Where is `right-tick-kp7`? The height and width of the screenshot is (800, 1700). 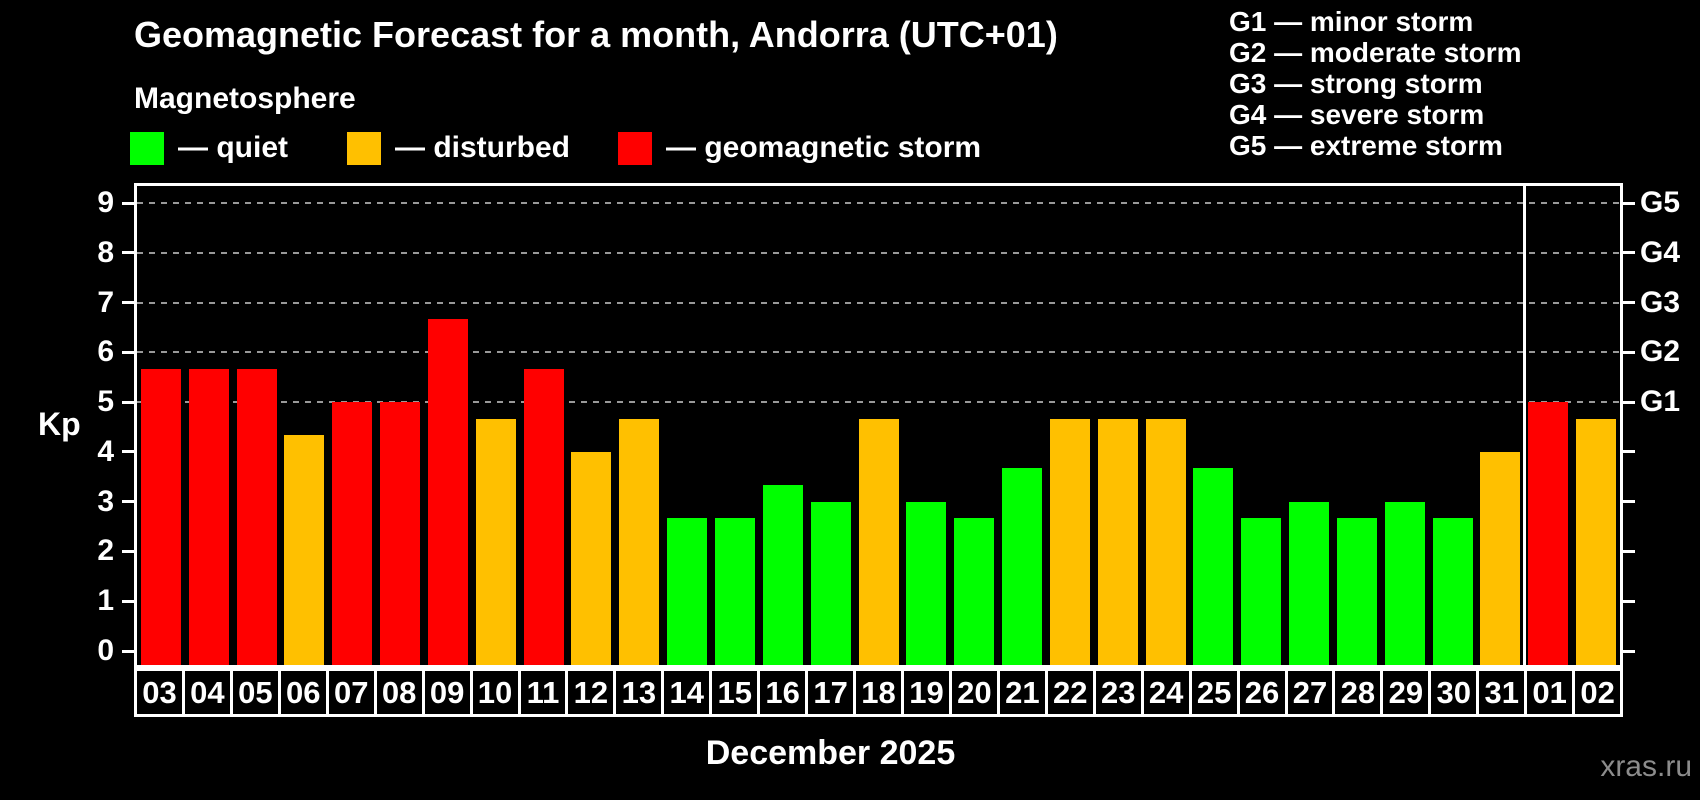 right-tick-kp7 is located at coordinates (1629, 303).